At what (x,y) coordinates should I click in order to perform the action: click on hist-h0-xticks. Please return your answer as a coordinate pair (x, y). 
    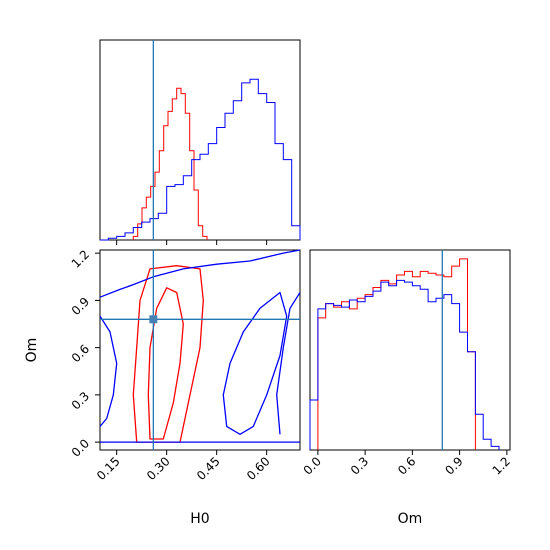
    Looking at the image, I should click on (192, 242).